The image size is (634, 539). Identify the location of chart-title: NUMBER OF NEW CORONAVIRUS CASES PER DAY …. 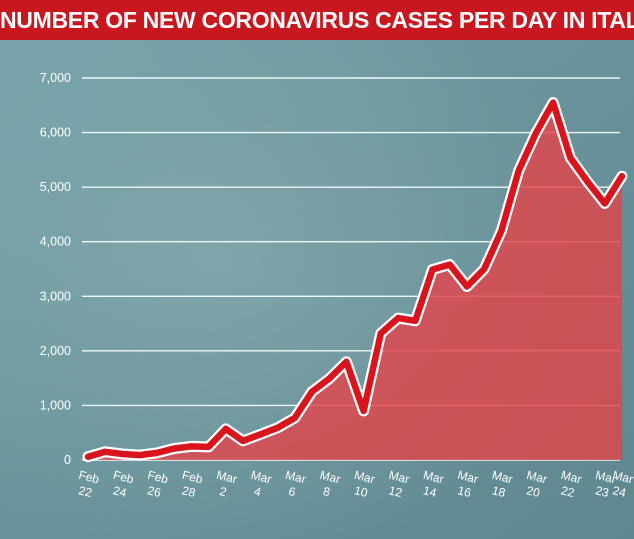
(317, 20).